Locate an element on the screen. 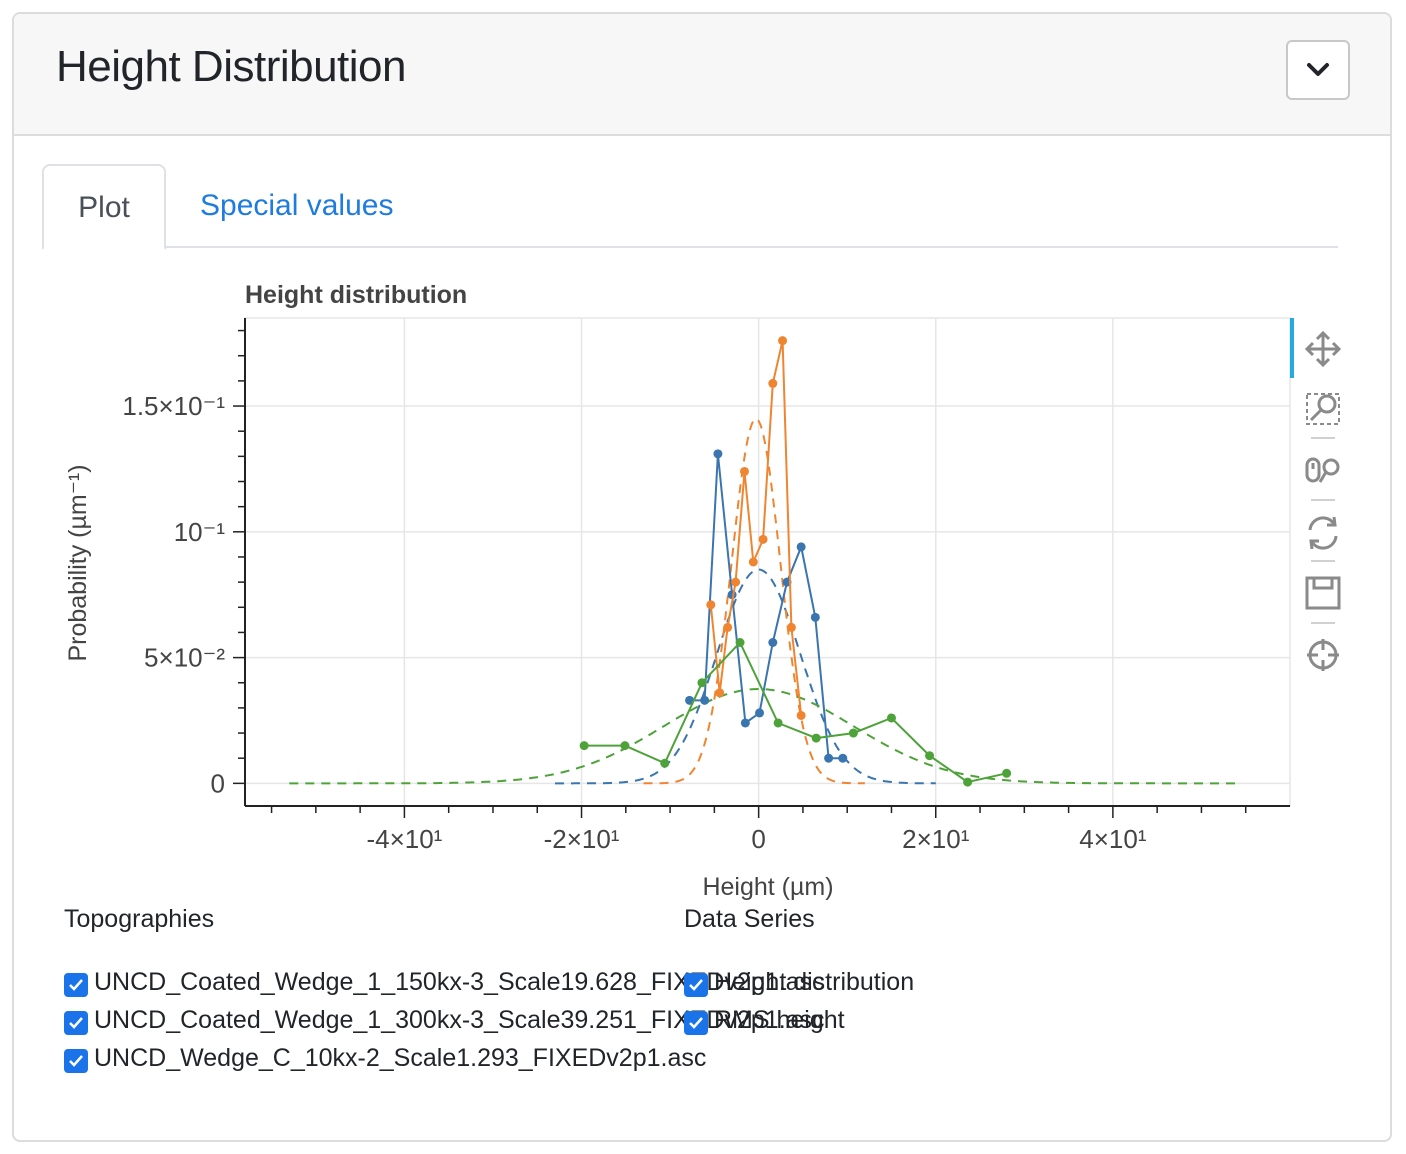  wheel-zoom-icon is located at coordinates (1322, 470).